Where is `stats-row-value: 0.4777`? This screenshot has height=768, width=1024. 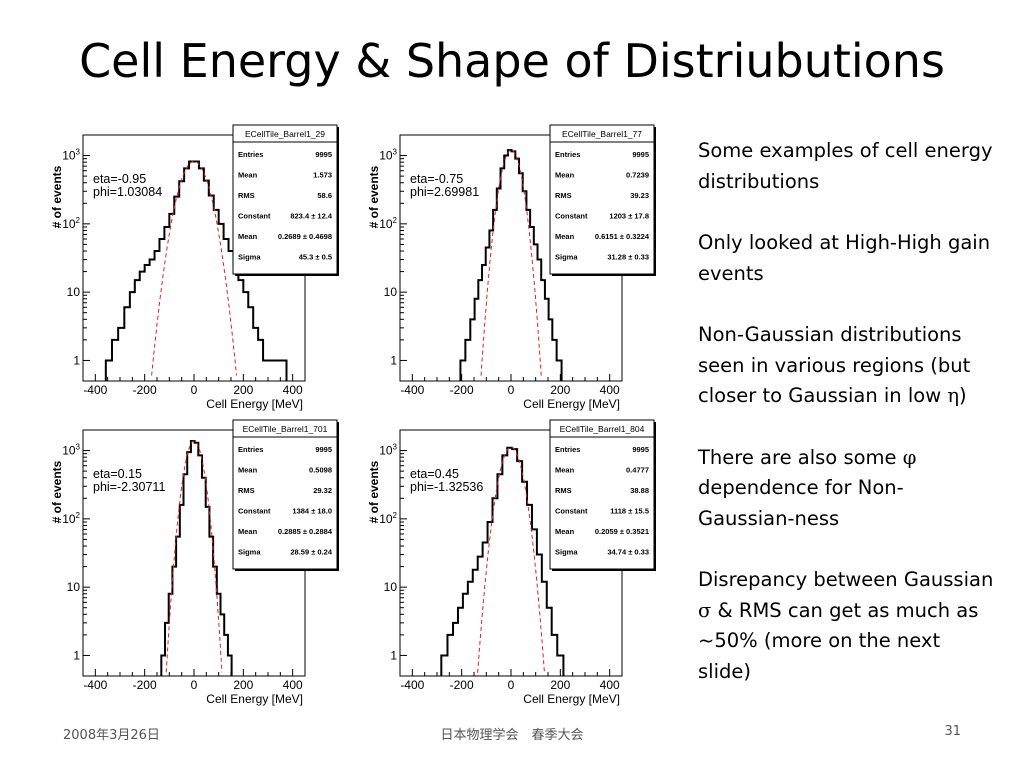 stats-row-value: 0.4777 is located at coordinates (637, 470).